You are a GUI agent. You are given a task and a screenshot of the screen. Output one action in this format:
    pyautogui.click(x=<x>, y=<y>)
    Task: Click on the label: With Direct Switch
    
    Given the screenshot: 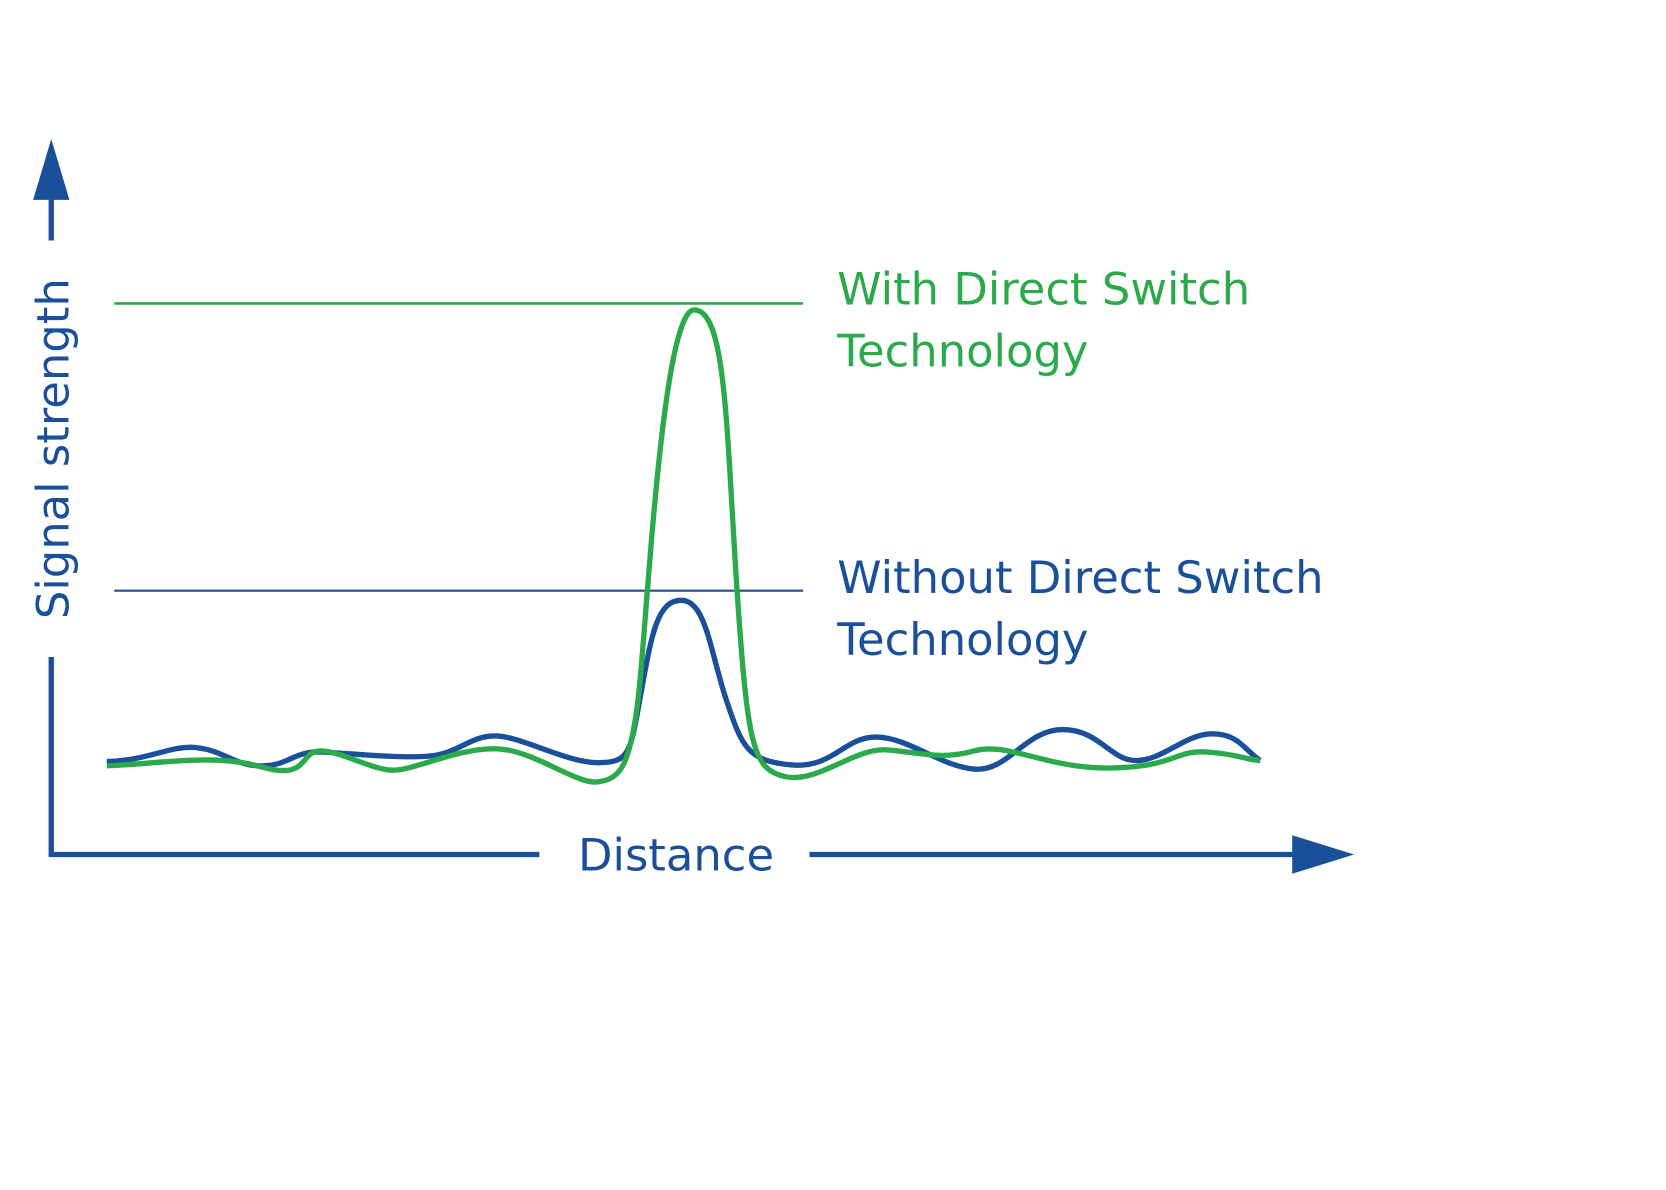 What is the action you would take?
    pyautogui.click(x=1043, y=289)
    